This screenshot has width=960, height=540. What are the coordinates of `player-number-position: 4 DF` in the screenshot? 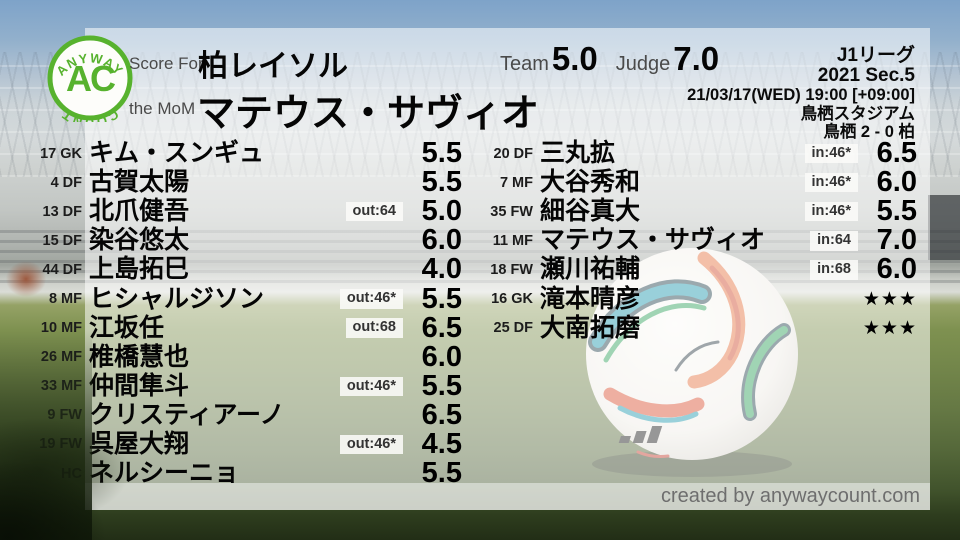 It's located at (66, 182).